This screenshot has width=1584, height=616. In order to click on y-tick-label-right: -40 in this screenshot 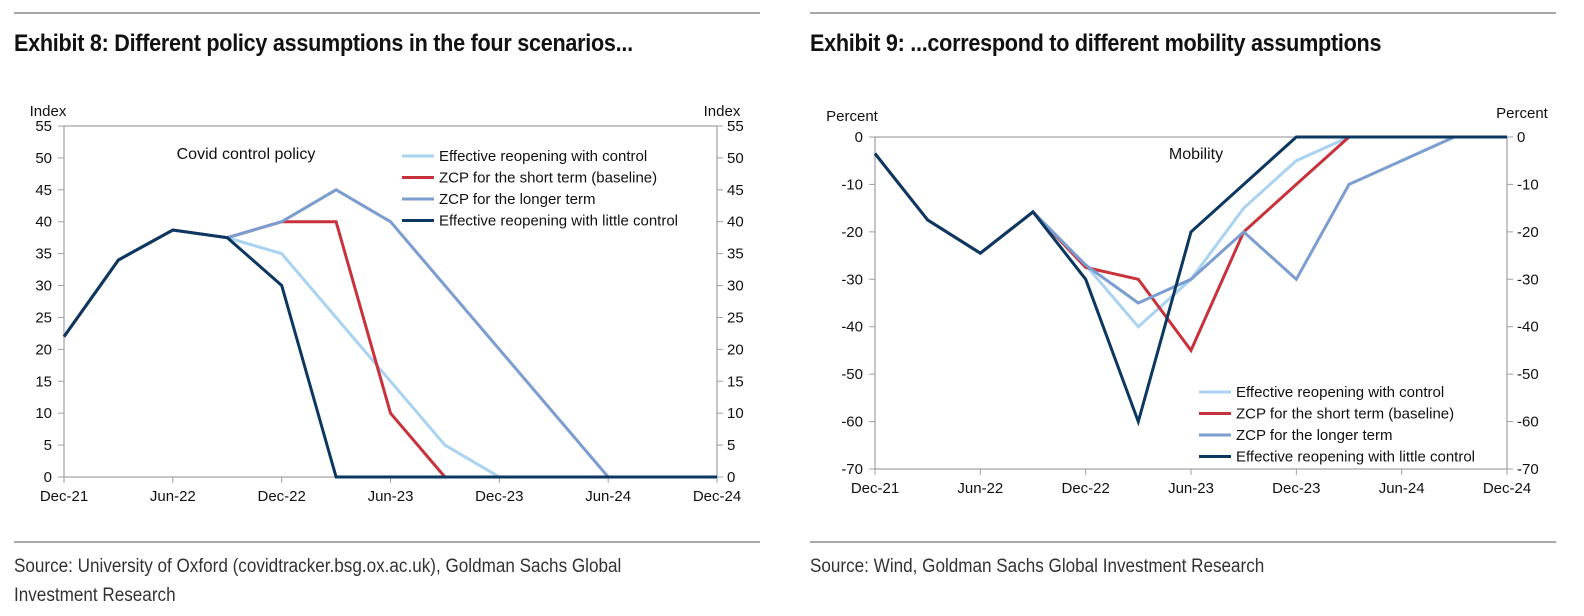, I will do `click(1528, 327)`.